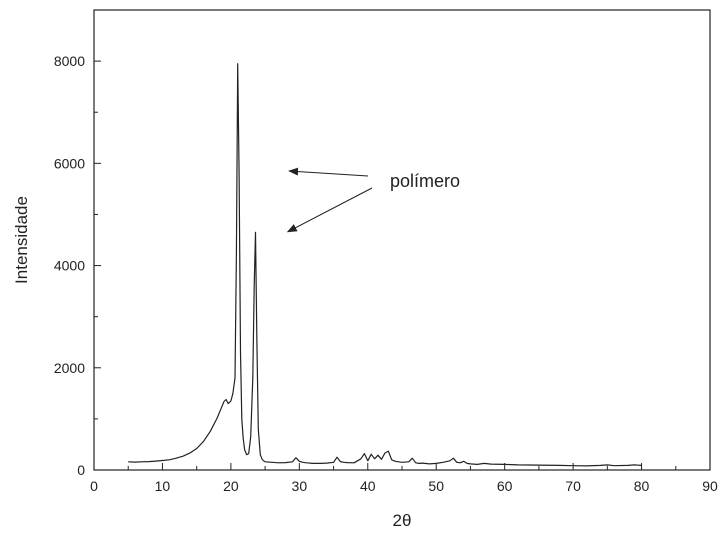  Describe the element at coordinates (425, 181) in the screenshot. I see `annotation-text: polímero` at that location.